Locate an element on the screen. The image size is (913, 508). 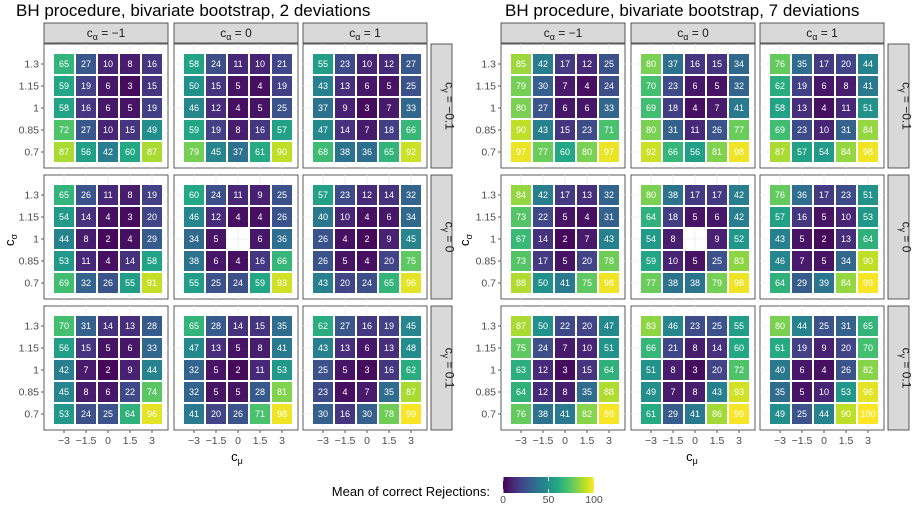
cell-value: 51 is located at coordinates (609, 348).